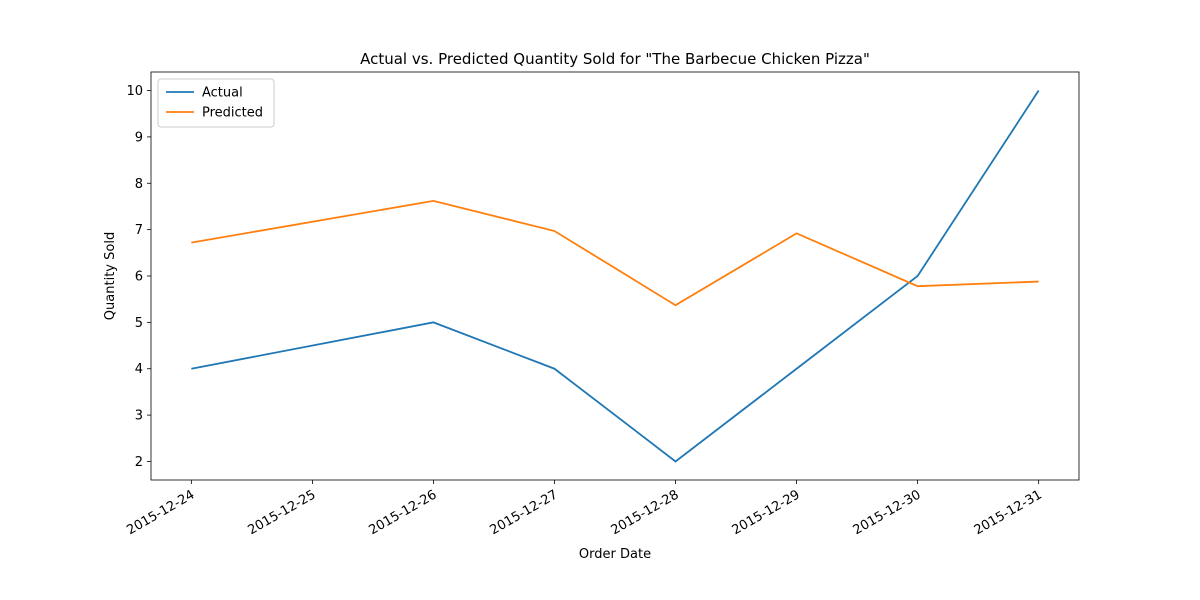 Image resolution: width=1200 pixels, height=600 pixels. I want to click on y-tick-label: 6, so click(139, 277).